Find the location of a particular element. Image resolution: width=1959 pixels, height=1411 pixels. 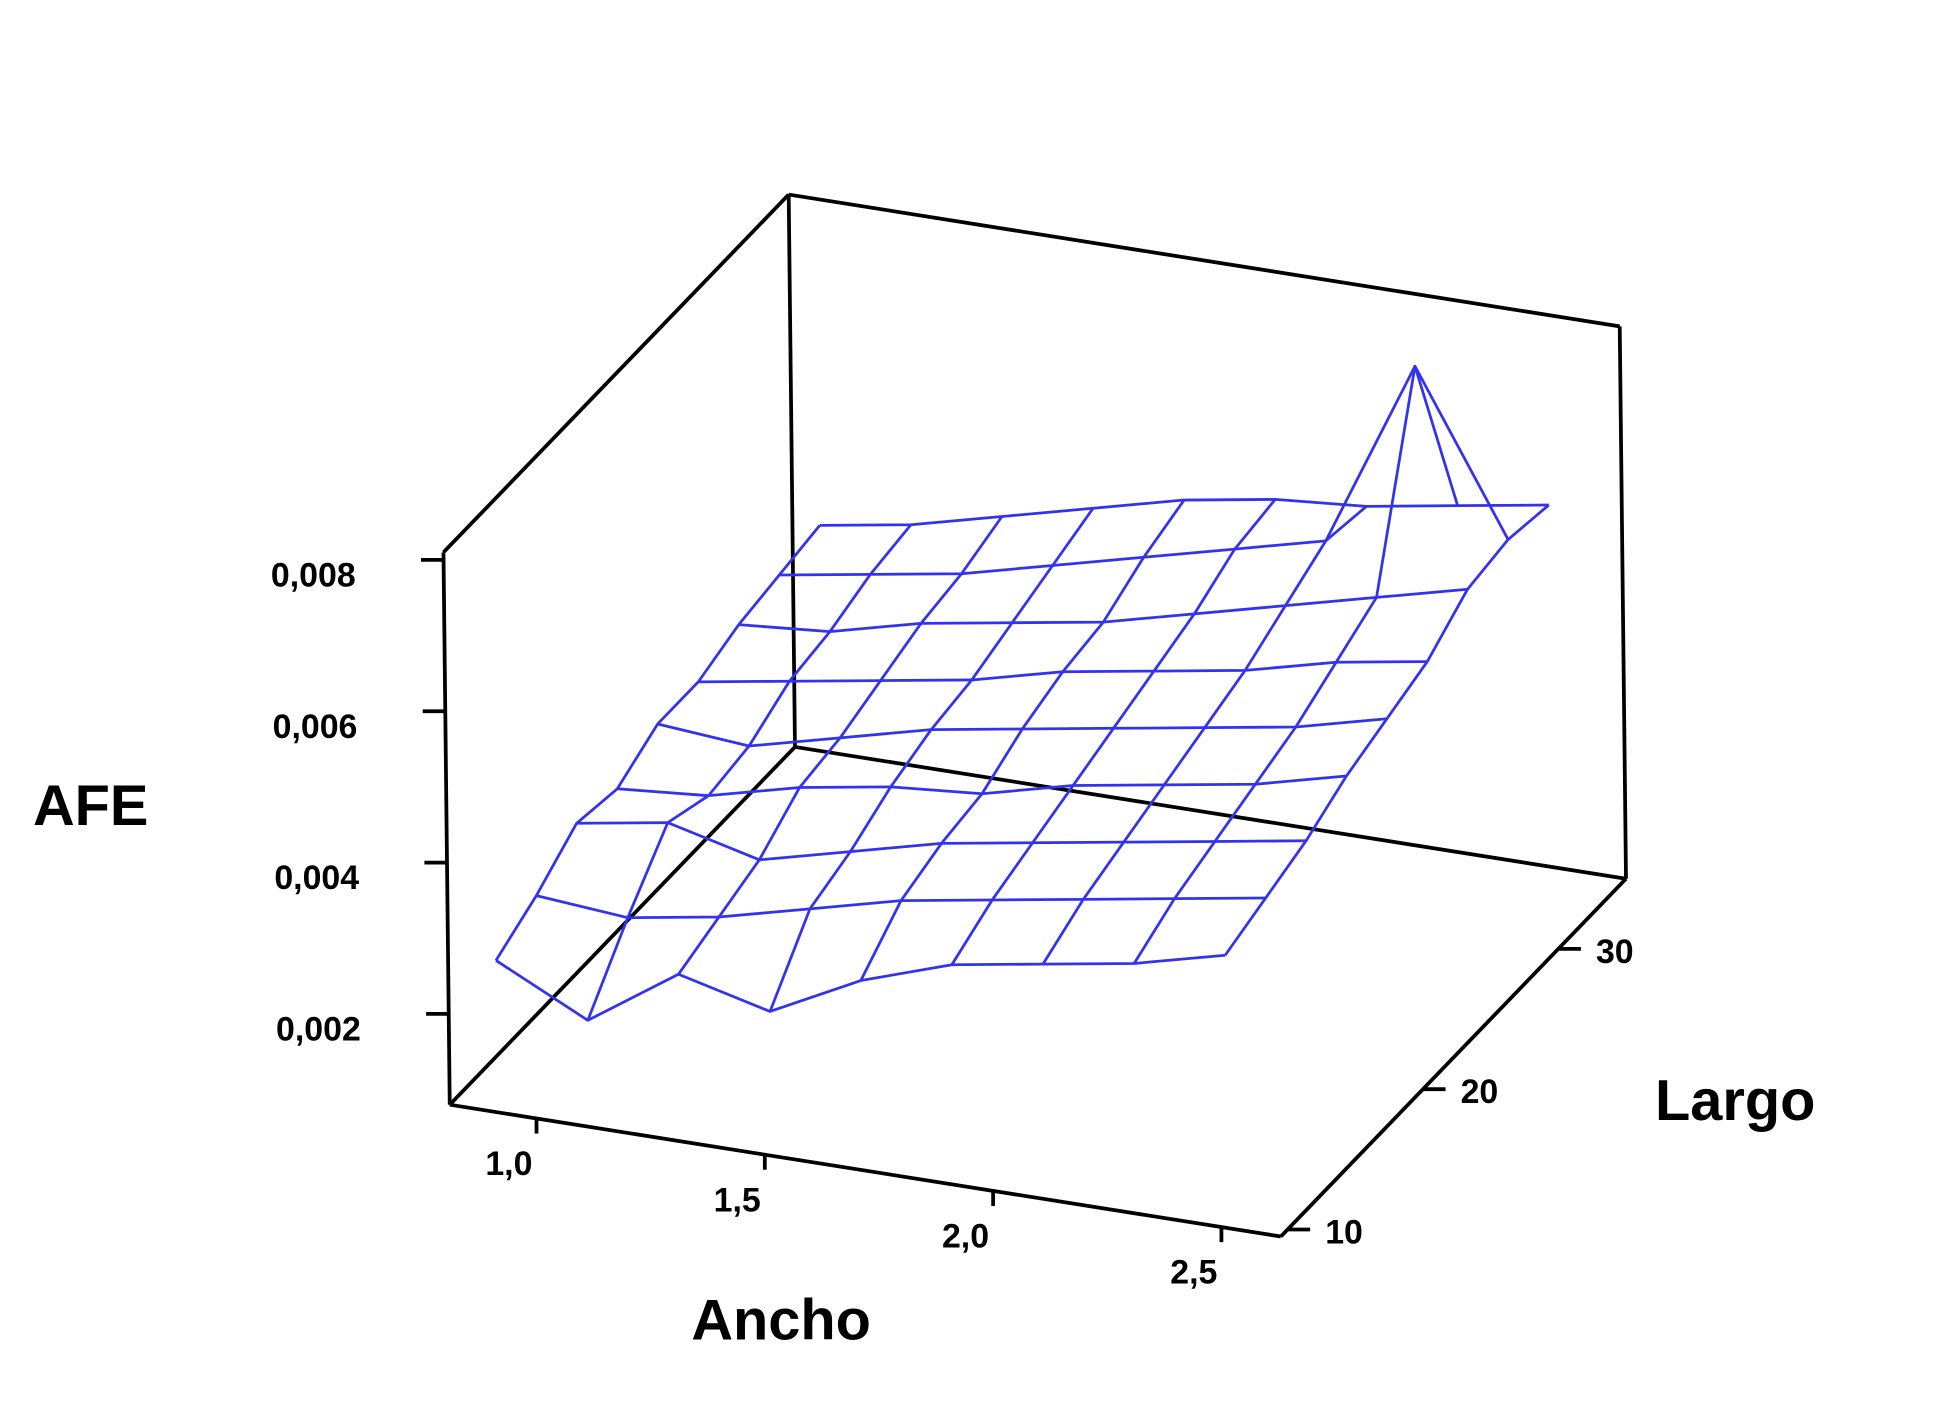

x-axis-title: Ancho is located at coordinates (781, 1321).